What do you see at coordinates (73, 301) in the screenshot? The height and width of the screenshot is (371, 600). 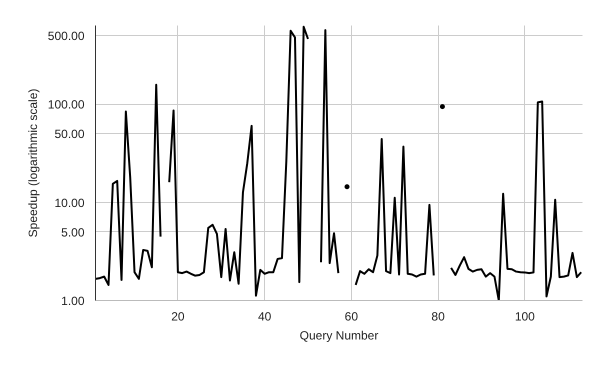 I see `y-tick-label: 1.00` at bounding box center [73, 301].